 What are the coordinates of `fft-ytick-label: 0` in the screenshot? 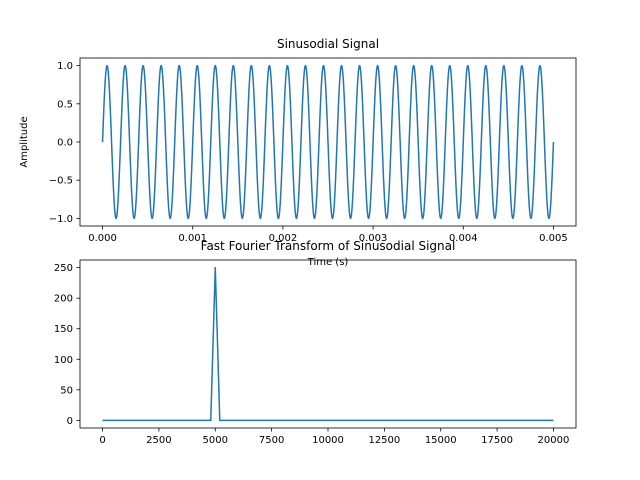 It's located at (70, 421).